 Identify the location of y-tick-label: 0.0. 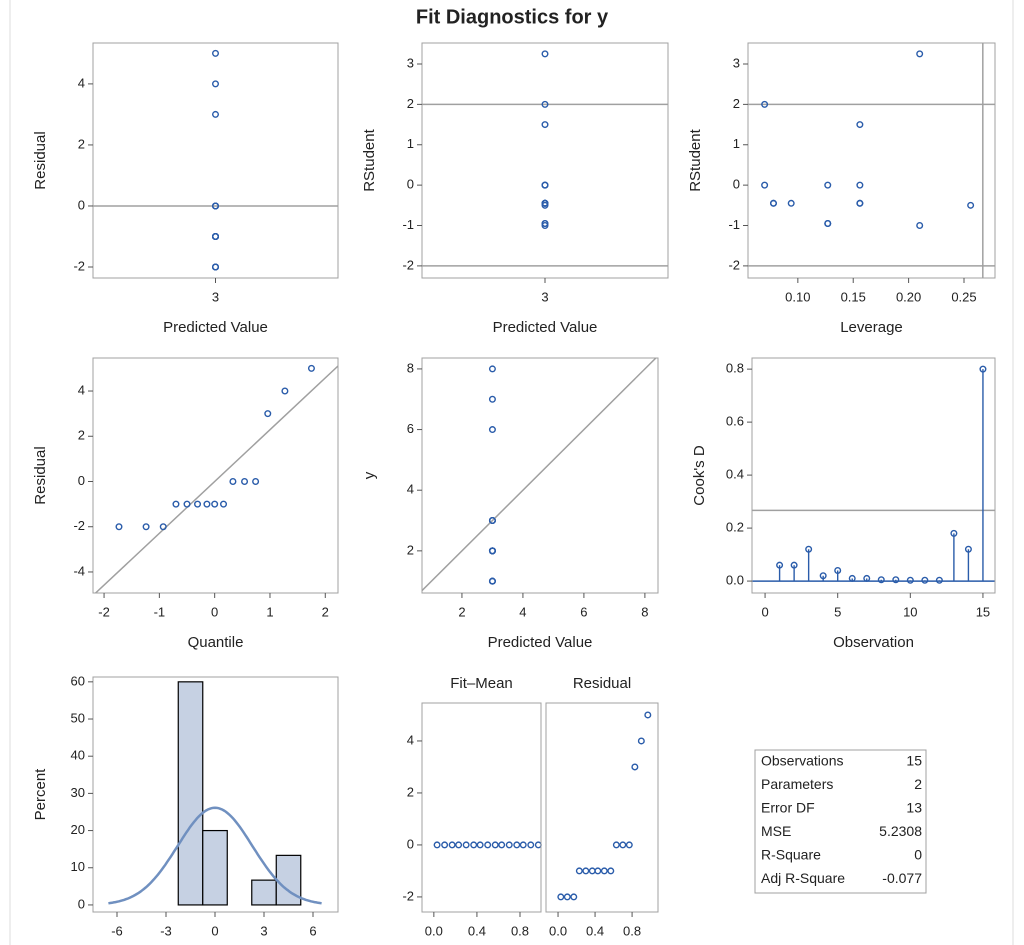
(735, 580).